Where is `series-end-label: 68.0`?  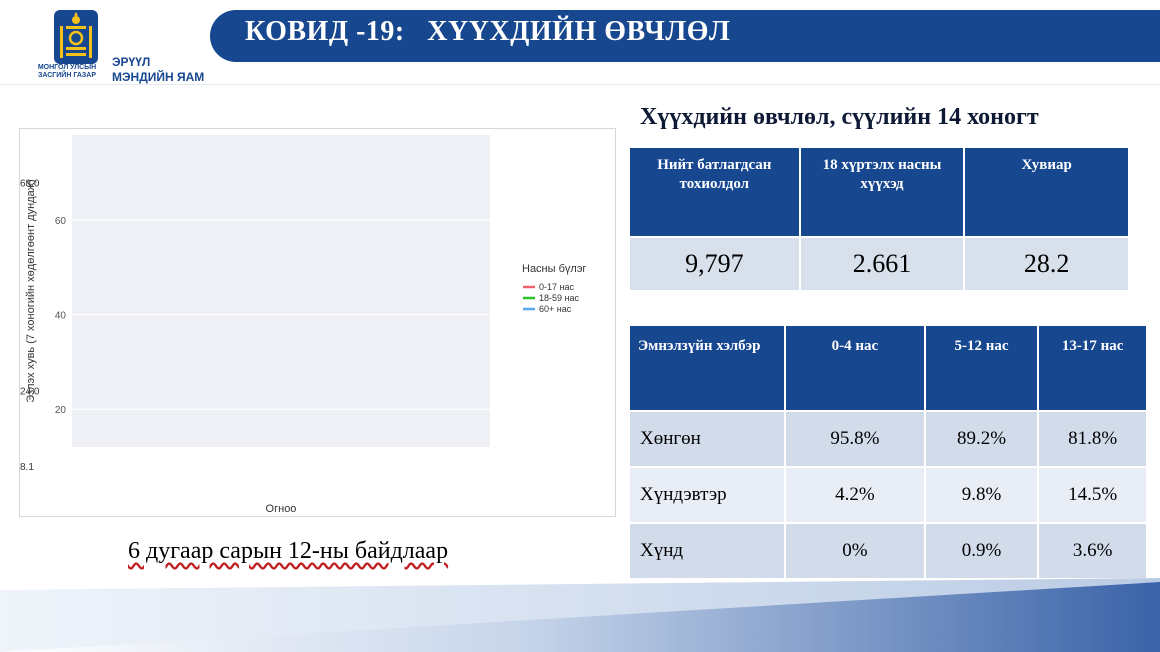 series-end-label: 68.0 is located at coordinates (30, 183).